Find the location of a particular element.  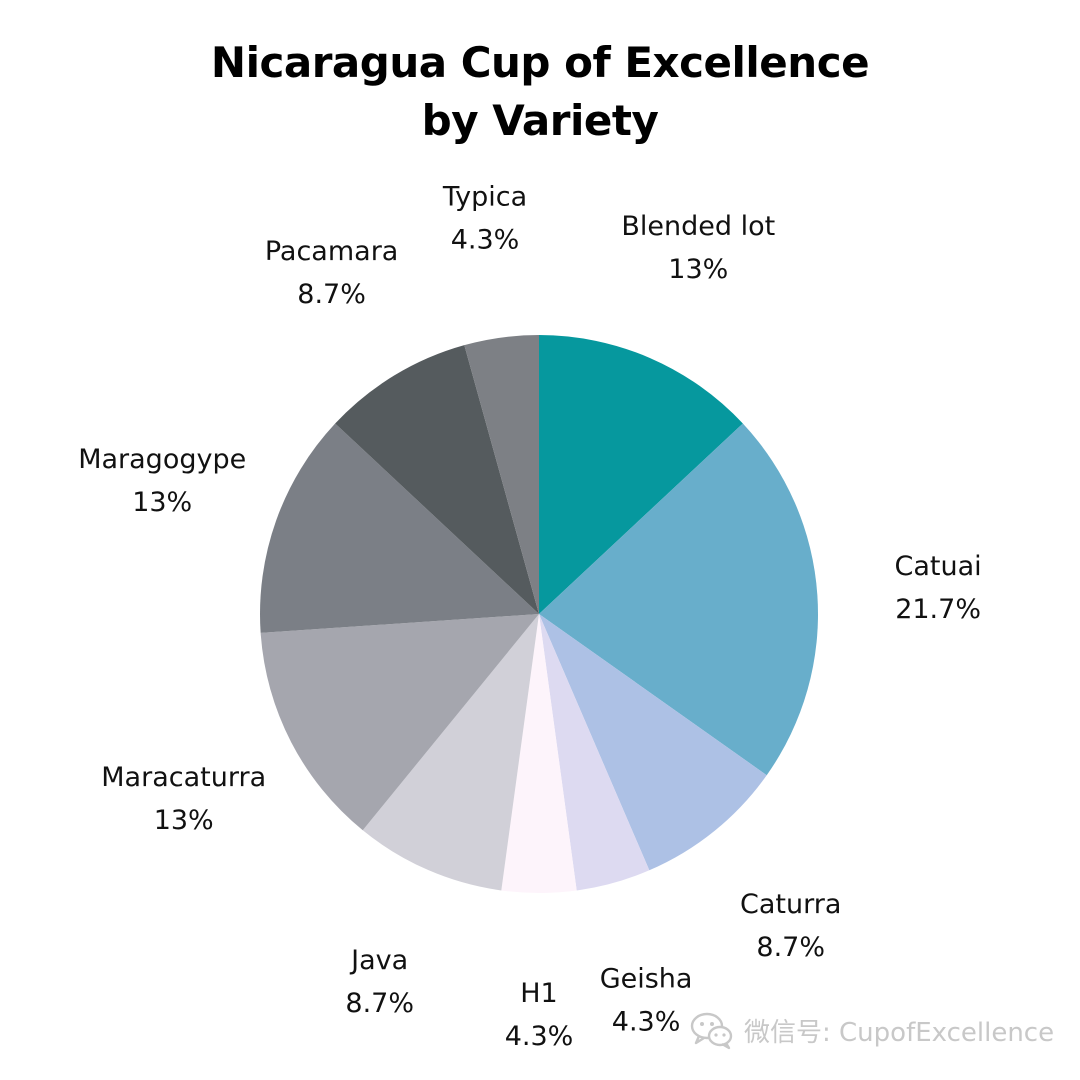

slice-label-name: Java is located at coordinates (378, 960).